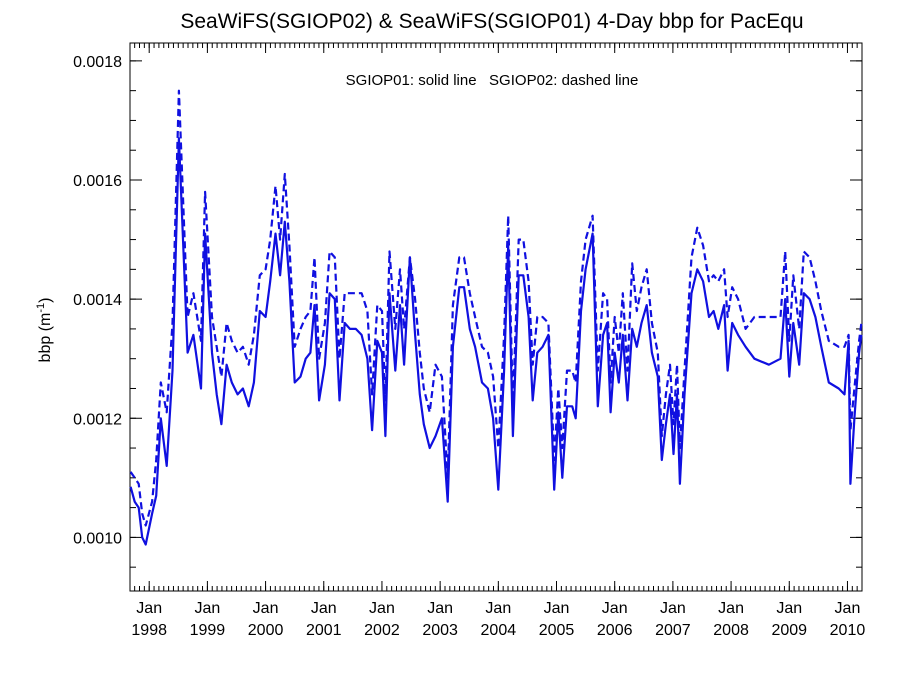  I want to click on x-tick-label-year: 2000, so click(266, 630).